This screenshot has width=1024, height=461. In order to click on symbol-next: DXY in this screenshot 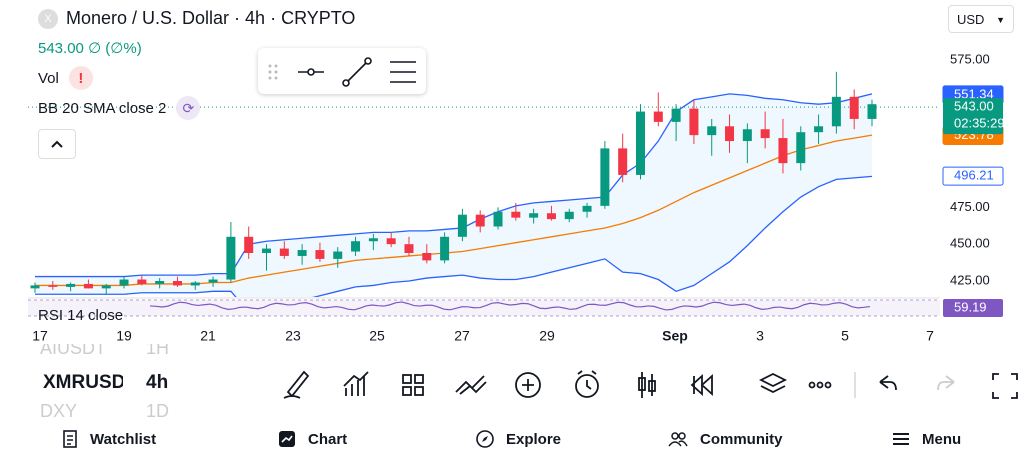, I will do `click(58, 410)`.